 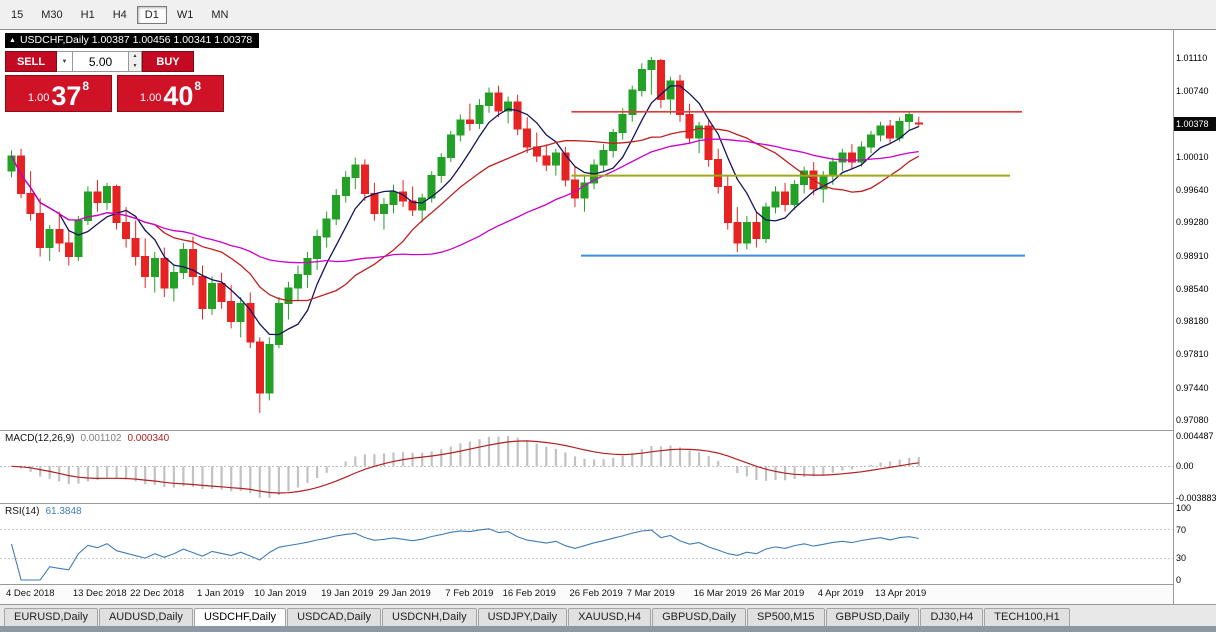 I want to click on trade-controls-row: SELL ▼ ▲ ▼ BUY, so click(x=116, y=61).